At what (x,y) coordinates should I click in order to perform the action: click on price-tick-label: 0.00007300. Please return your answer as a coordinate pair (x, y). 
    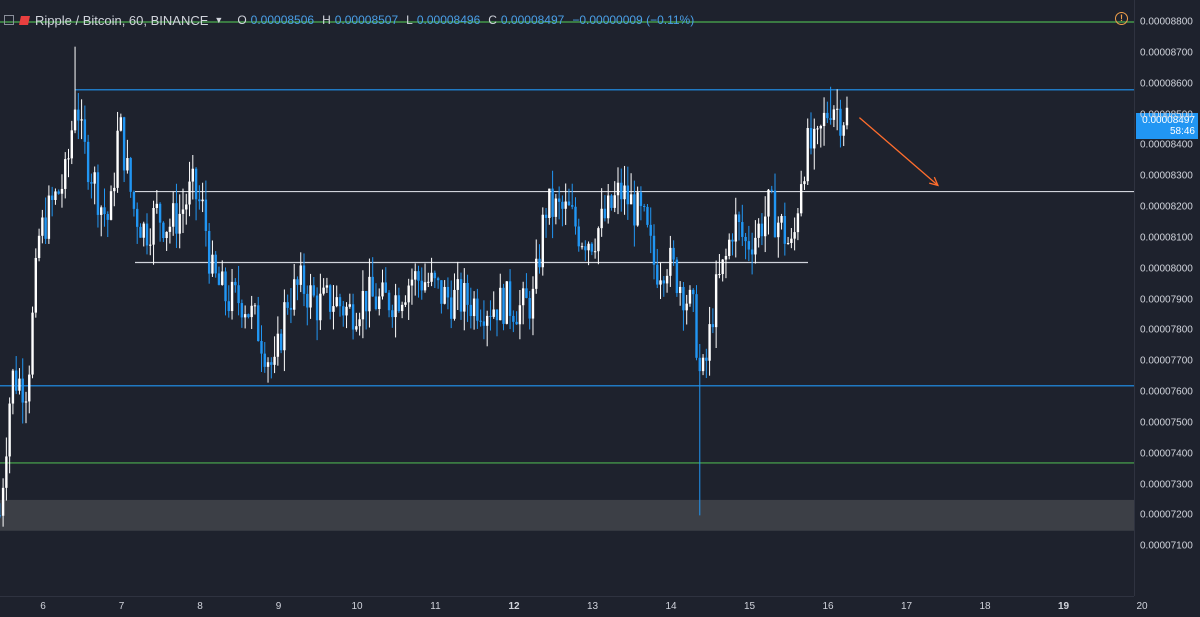
    Looking at the image, I should click on (1166, 484).